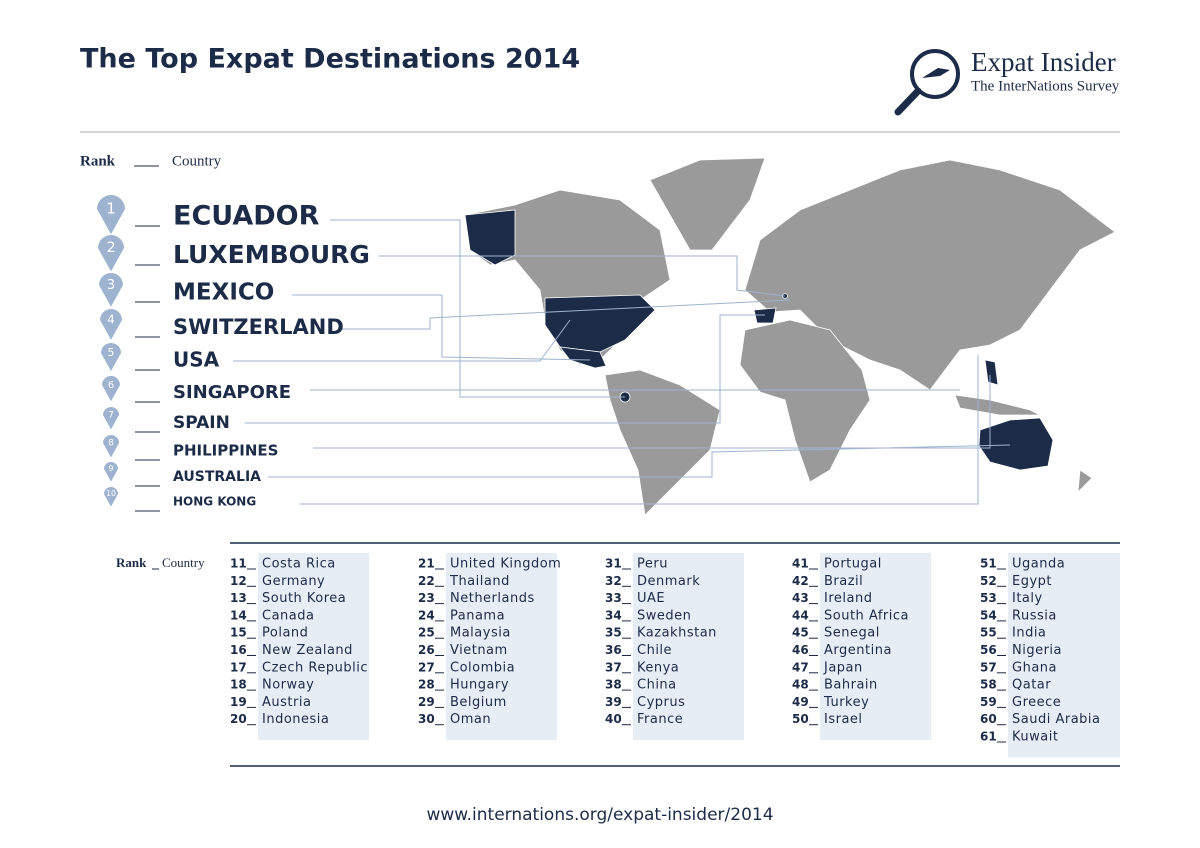 Image resolution: width=1200 pixels, height=848 pixels. I want to click on rank-number: 55, so click(988, 633).